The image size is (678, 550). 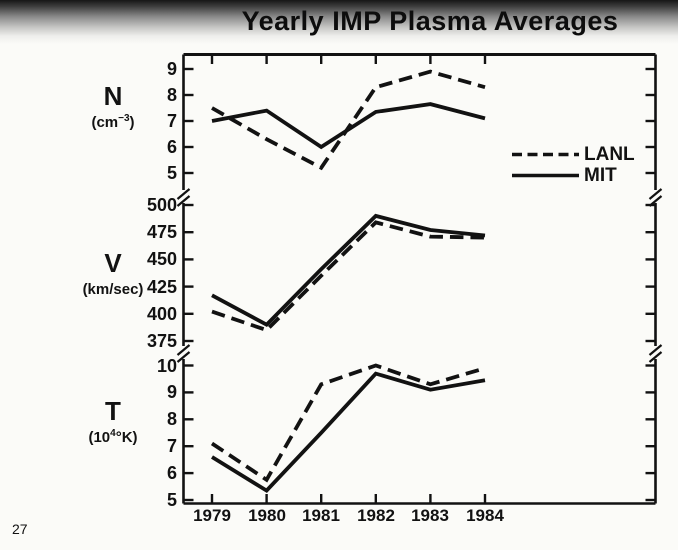 What do you see at coordinates (161, 205) in the screenshot?
I see `y-tick-label: 500` at bounding box center [161, 205].